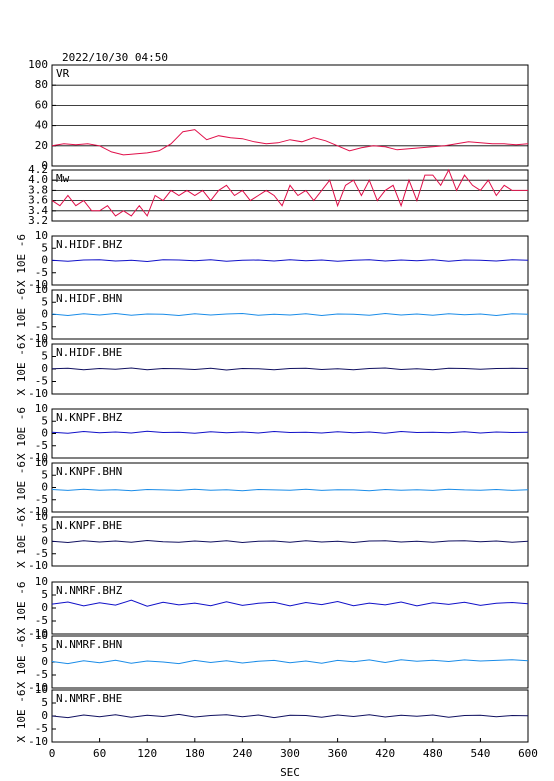  Describe the element at coordinates (89, 244) in the screenshot. I see `panel-label: N.HIDF.BHZ` at that location.